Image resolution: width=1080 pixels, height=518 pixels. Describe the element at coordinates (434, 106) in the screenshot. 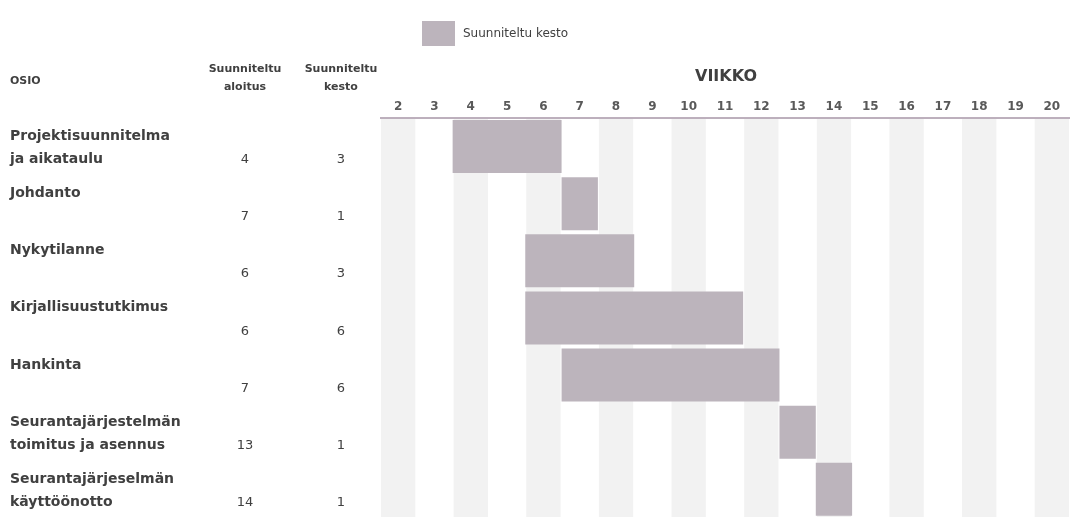

I see `x-tick-label: 3` at that location.